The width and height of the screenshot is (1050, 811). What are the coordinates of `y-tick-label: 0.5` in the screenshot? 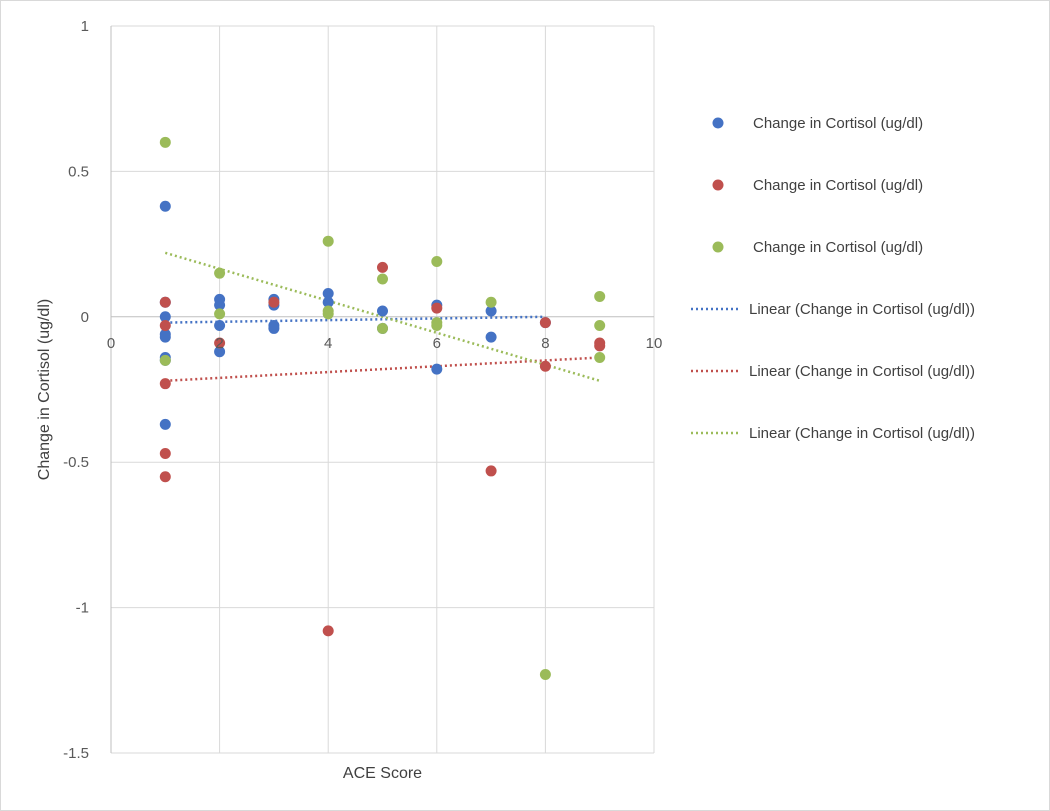 It's located at (78, 171).